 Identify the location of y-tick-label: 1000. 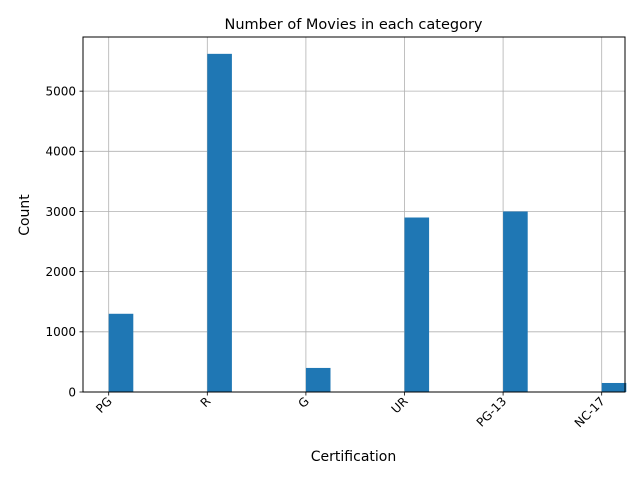
(60, 332).